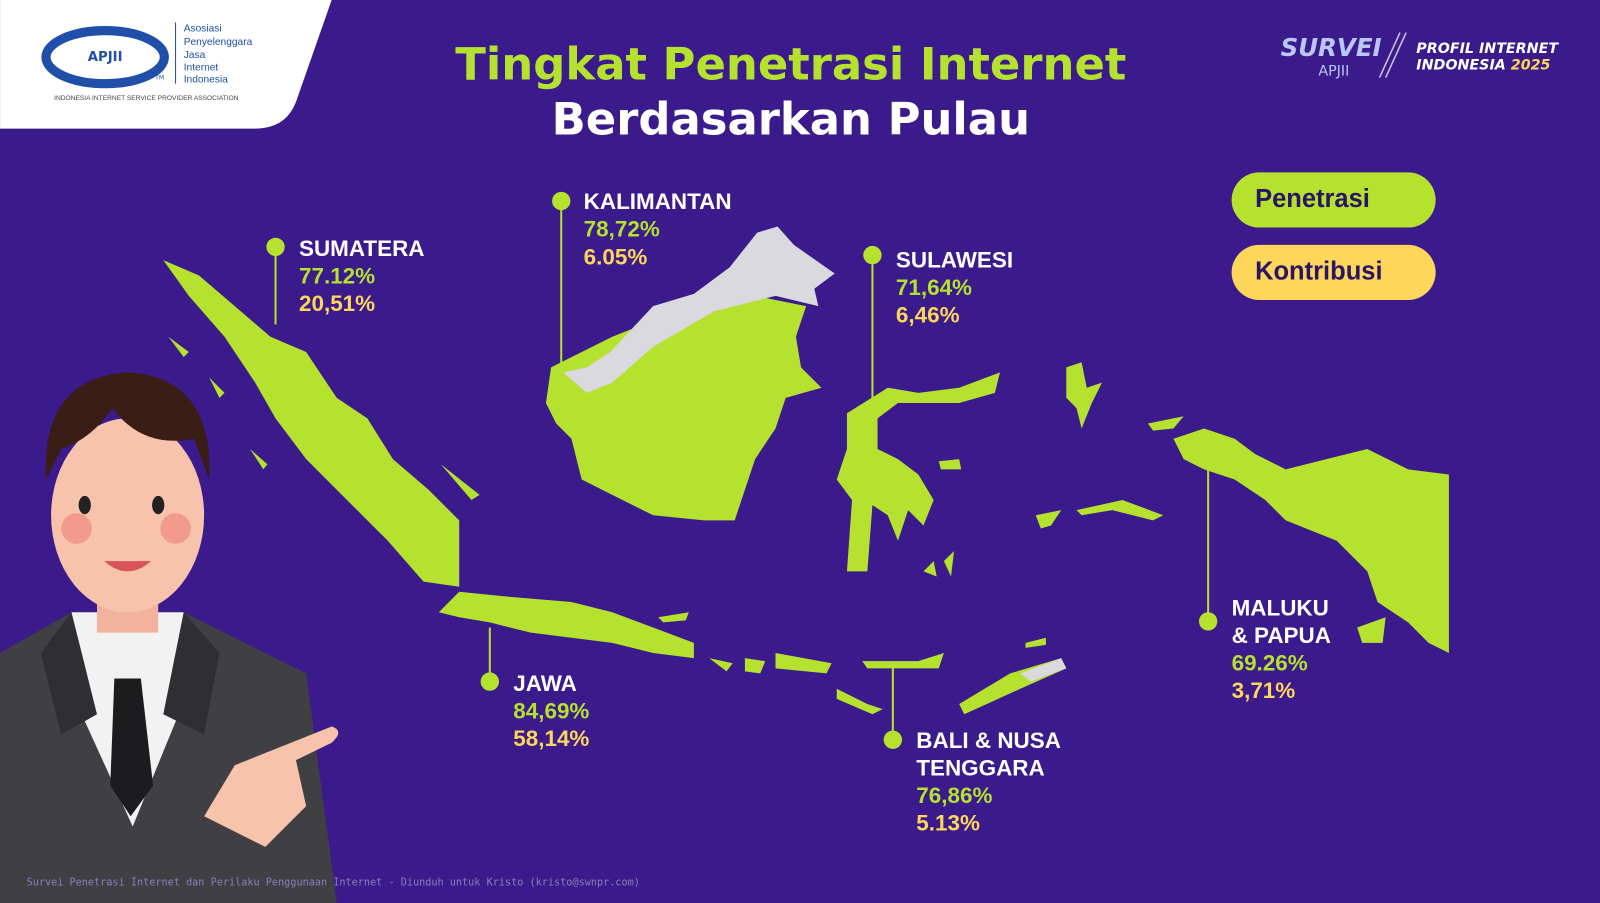 This screenshot has height=903, width=1600. What do you see at coordinates (954, 795) in the screenshot?
I see `region-penetration: 76,86%` at bounding box center [954, 795].